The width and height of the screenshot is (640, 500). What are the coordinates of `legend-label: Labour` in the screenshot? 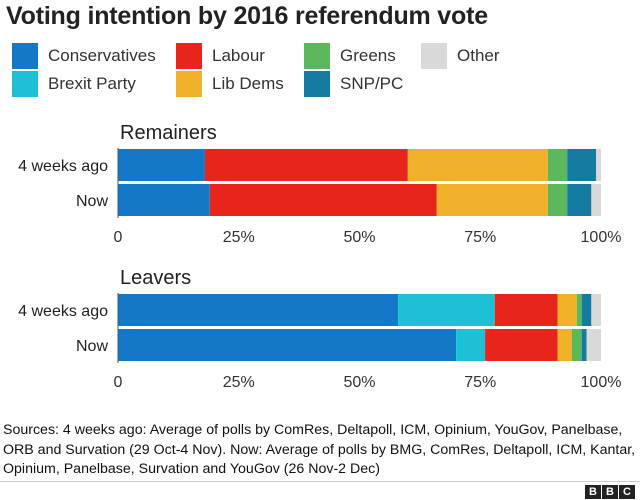 It's located at (238, 55).